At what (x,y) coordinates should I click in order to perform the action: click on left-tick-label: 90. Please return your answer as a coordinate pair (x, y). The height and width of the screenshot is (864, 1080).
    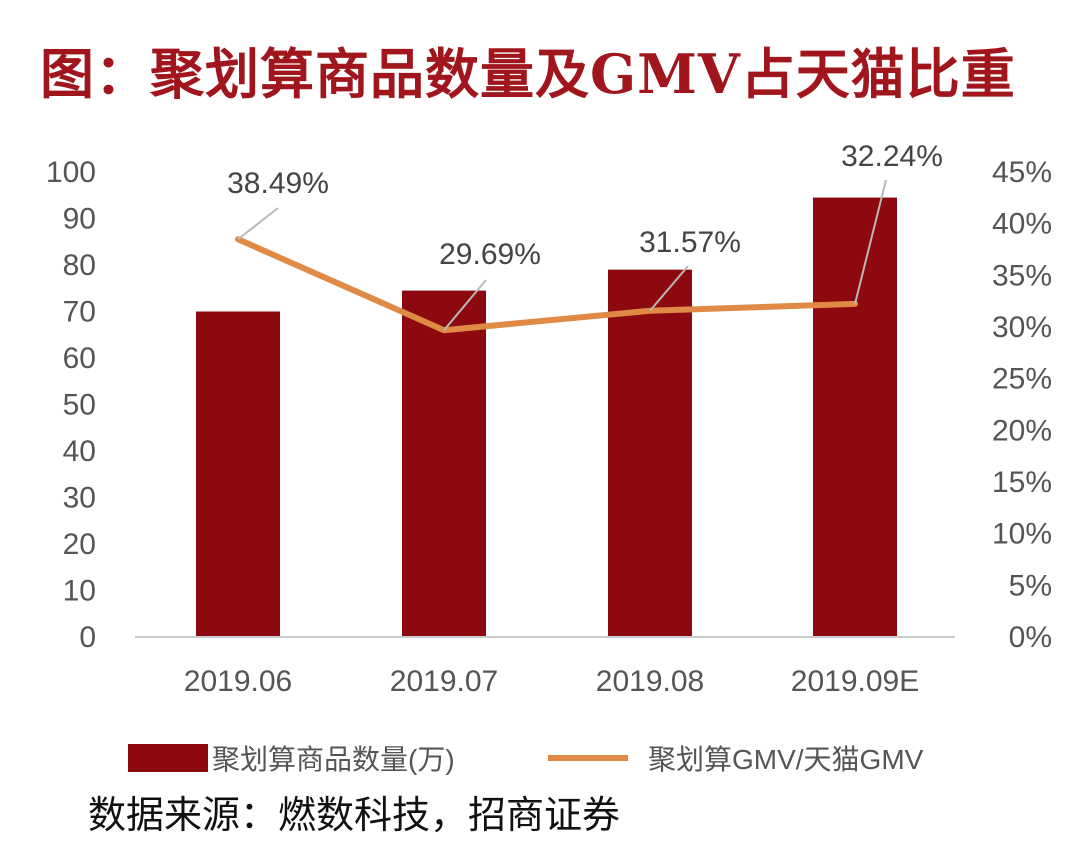
    Looking at the image, I should click on (79, 219).